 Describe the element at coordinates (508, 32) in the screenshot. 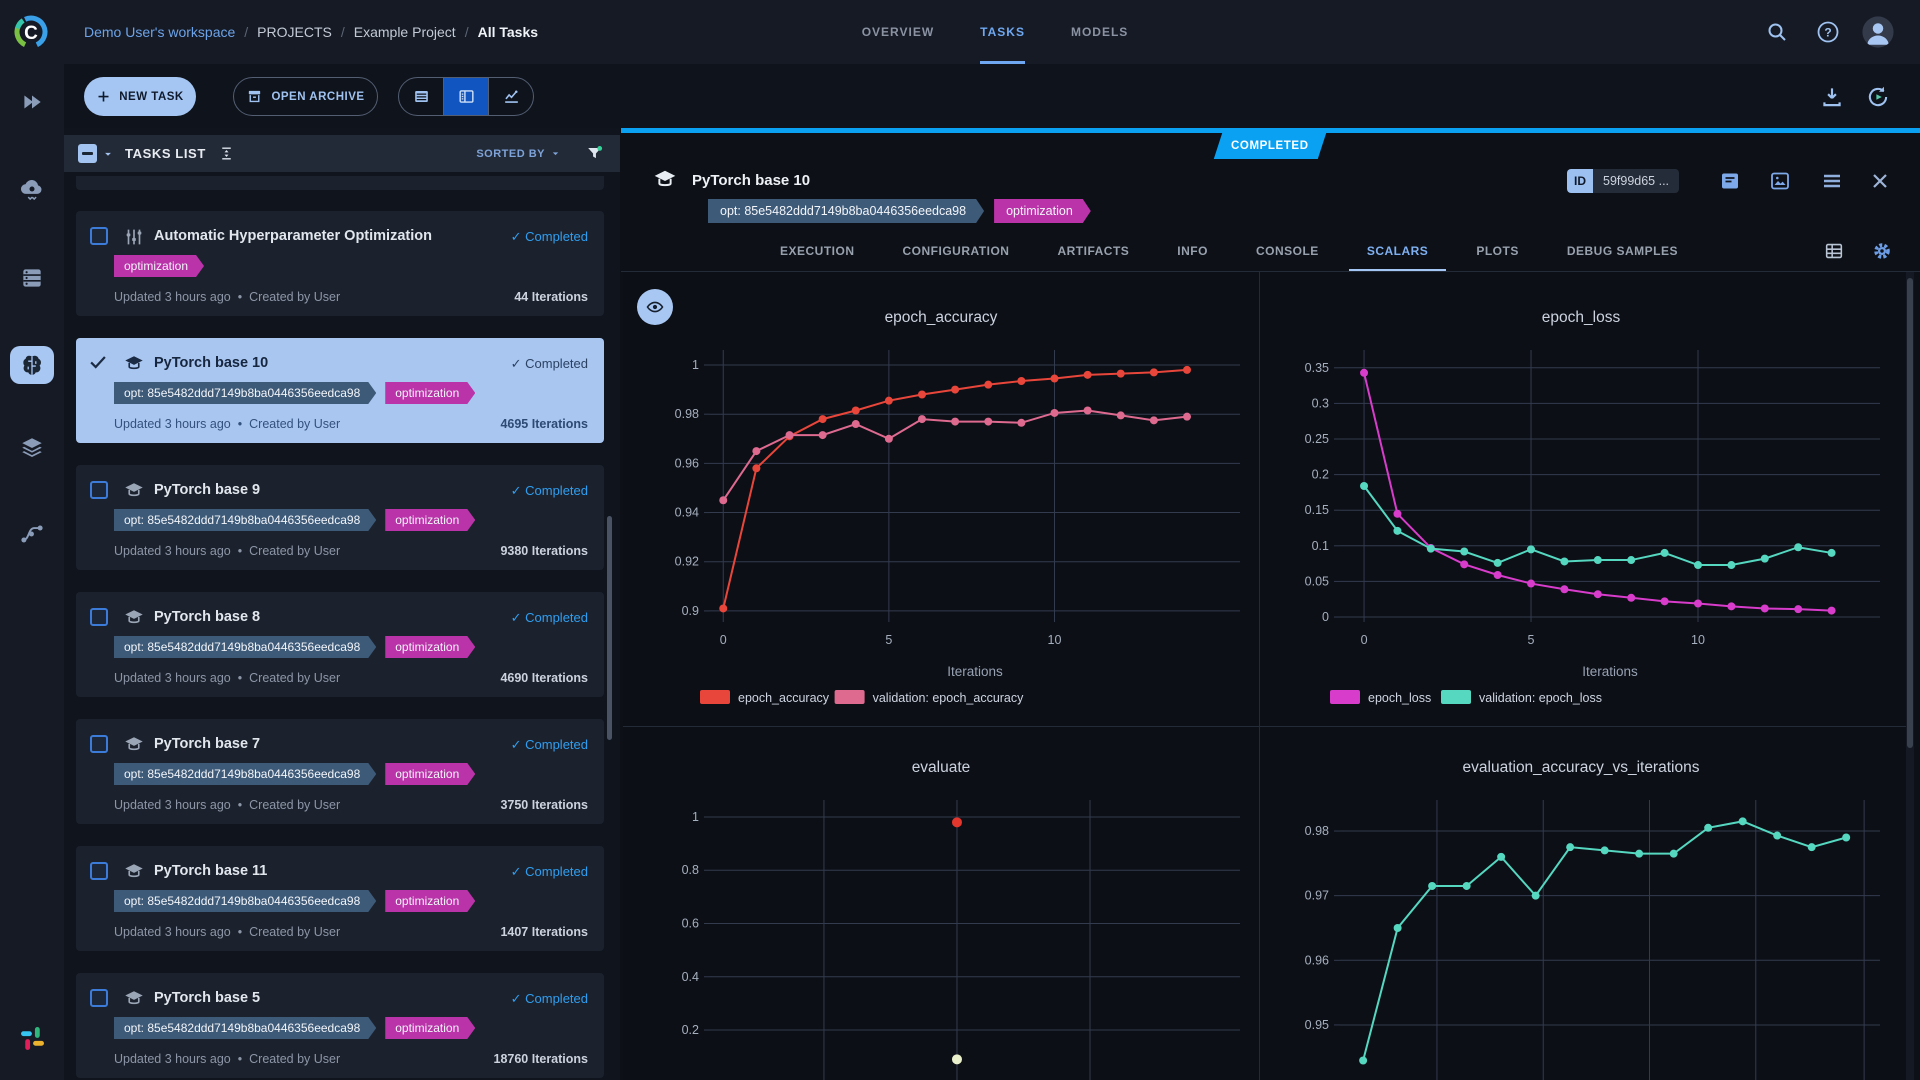

I see `breadcrumb-item: All Tasks` at that location.